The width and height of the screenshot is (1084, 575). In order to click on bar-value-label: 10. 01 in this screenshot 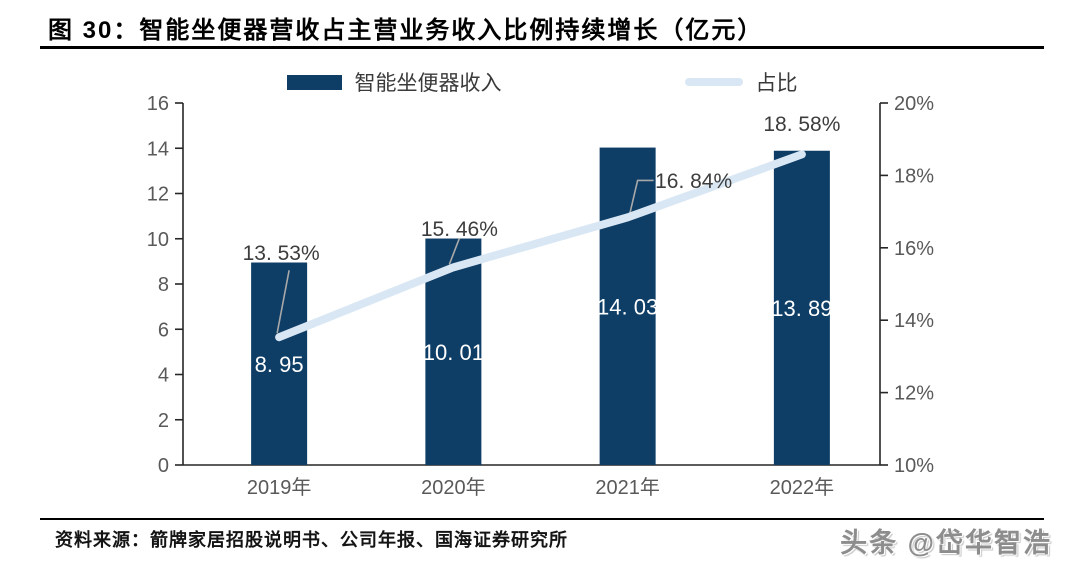, I will do `click(453, 352)`.